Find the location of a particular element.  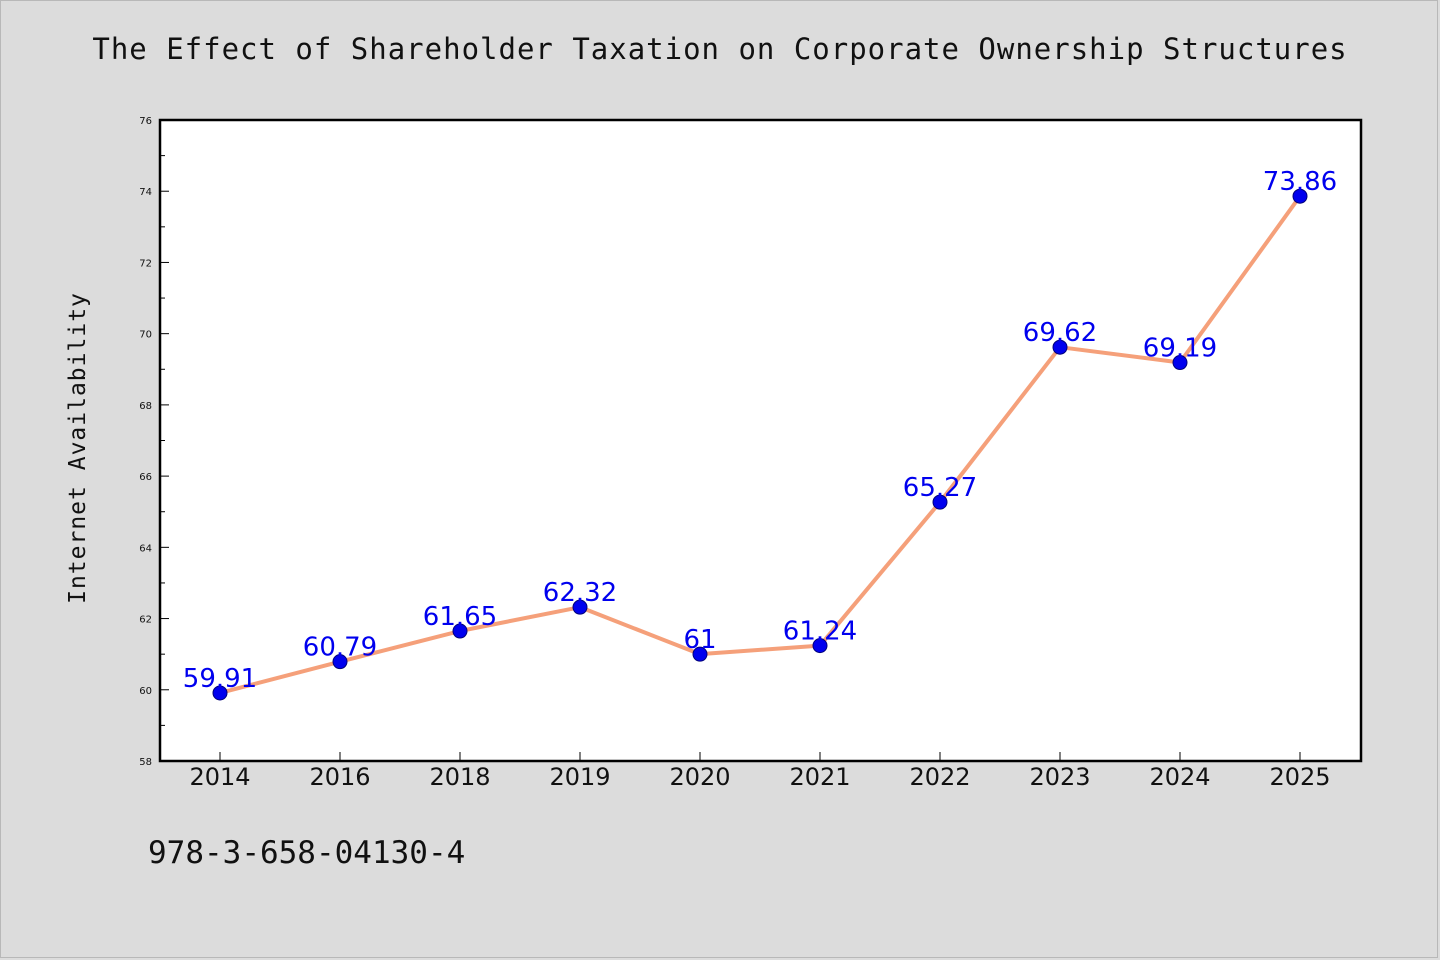

x-tick-label: 2021 is located at coordinates (819, 777).